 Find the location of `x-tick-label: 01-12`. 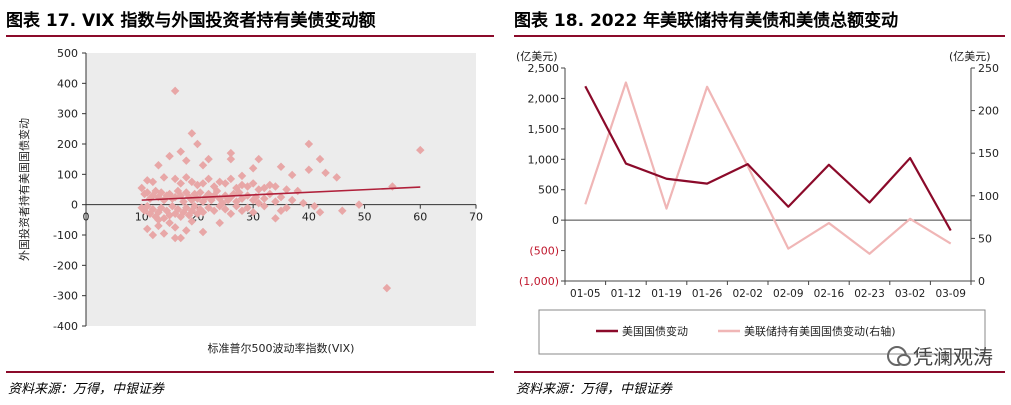

x-tick-label: 01-12 is located at coordinates (626, 294).